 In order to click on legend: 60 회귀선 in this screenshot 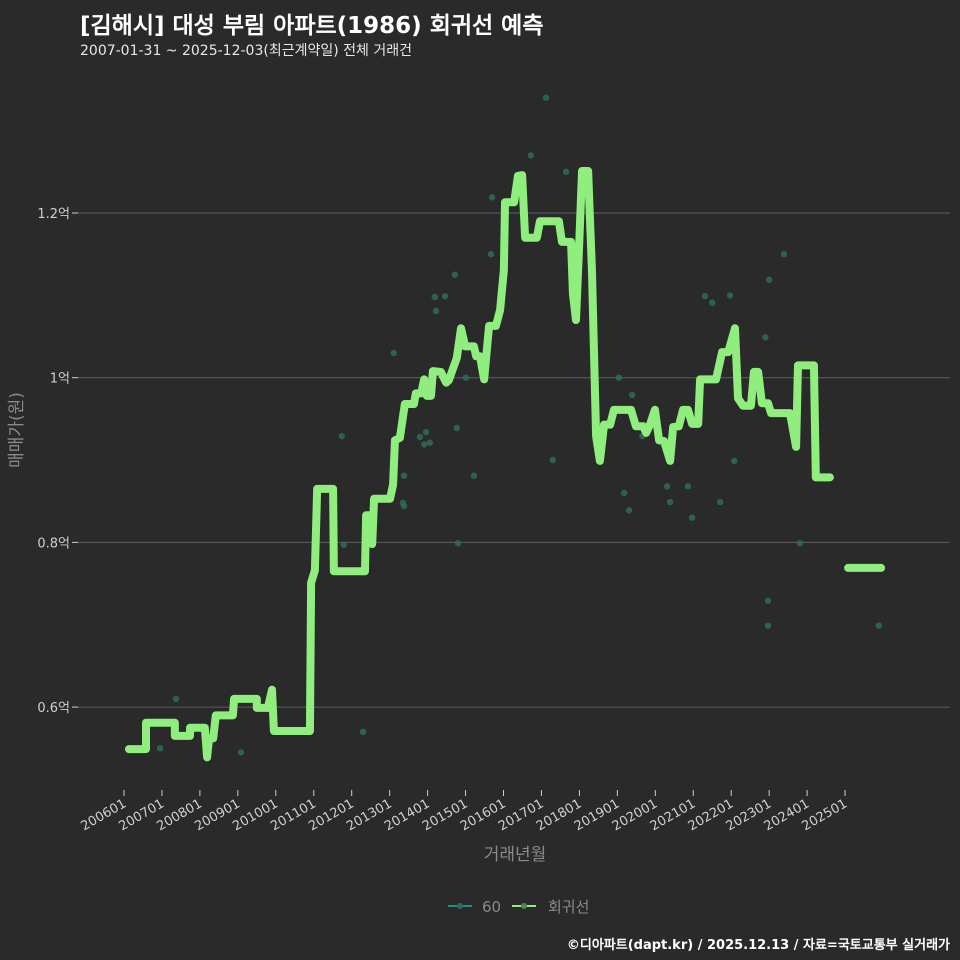, I will do `click(518, 907)`.